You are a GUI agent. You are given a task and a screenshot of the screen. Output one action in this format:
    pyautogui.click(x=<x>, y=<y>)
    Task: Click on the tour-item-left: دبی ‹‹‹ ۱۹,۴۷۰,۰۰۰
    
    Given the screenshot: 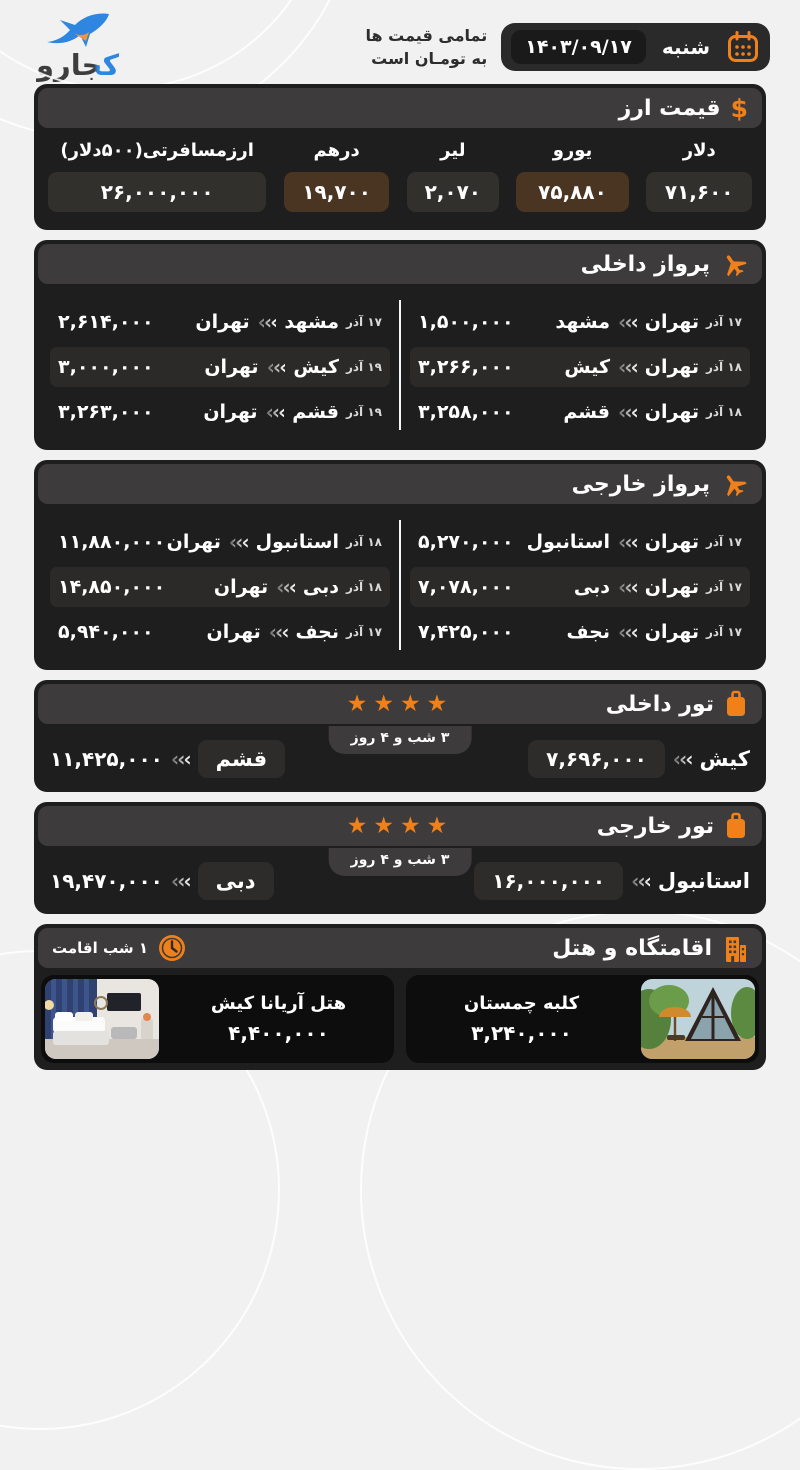 What is the action you would take?
    pyautogui.click(x=162, y=881)
    